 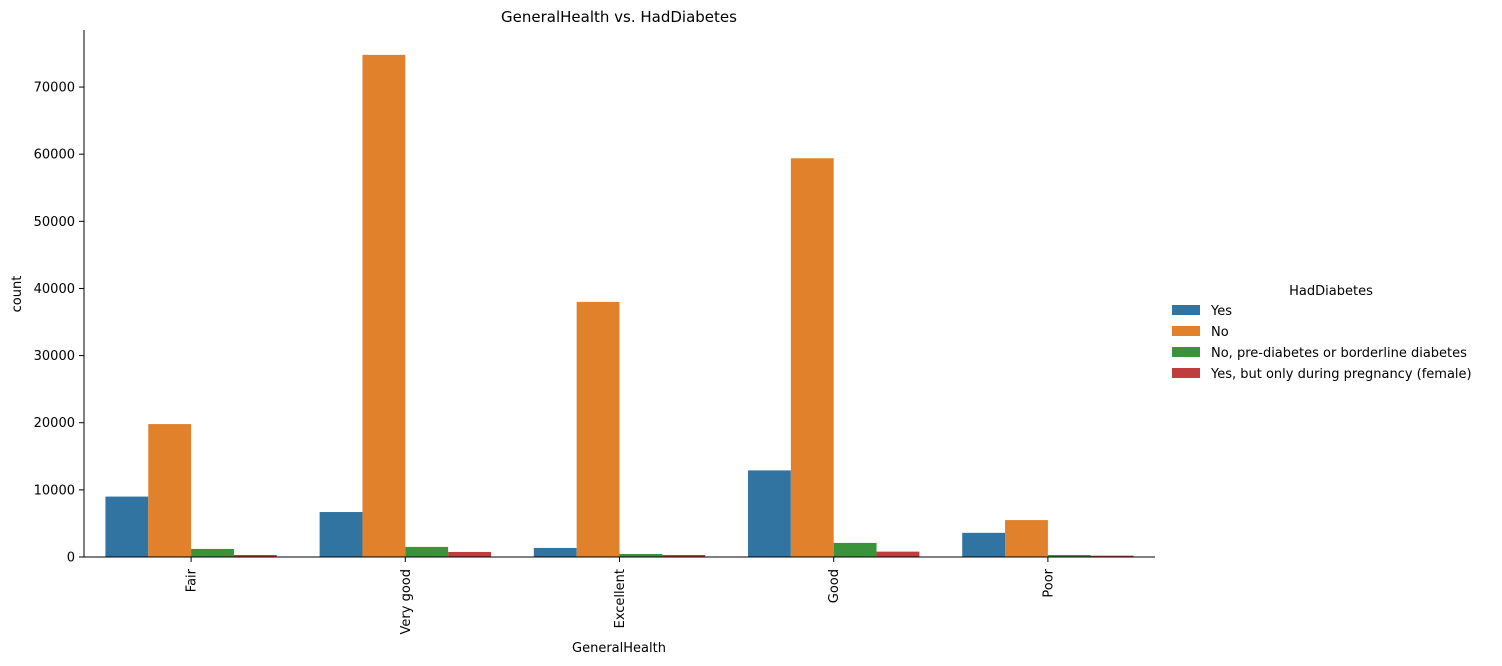 What do you see at coordinates (1331, 291) in the screenshot?
I see `legend-title: HadDiabetes` at bounding box center [1331, 291].